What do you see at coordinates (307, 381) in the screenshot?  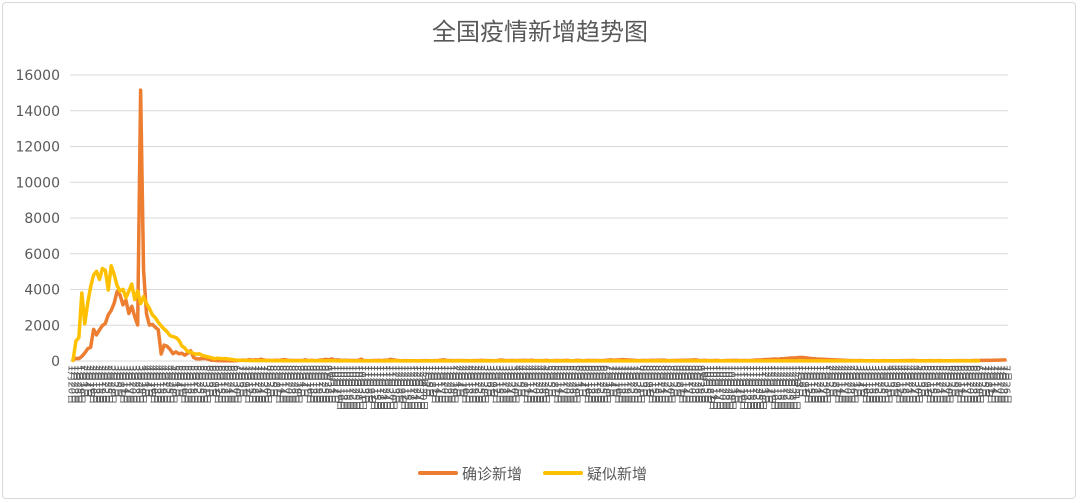 I see `x-tick-label: 9月7日` at bounding box center [307, 381].